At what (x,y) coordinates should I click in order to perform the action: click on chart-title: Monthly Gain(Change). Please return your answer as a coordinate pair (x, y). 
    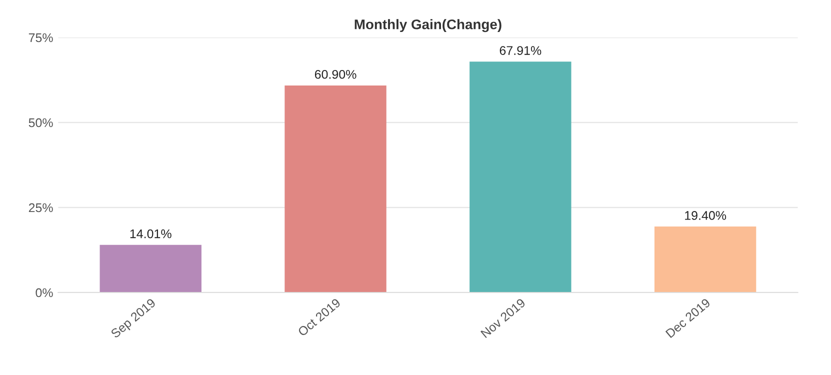
    Looking at the image, I should click on (428, 25).